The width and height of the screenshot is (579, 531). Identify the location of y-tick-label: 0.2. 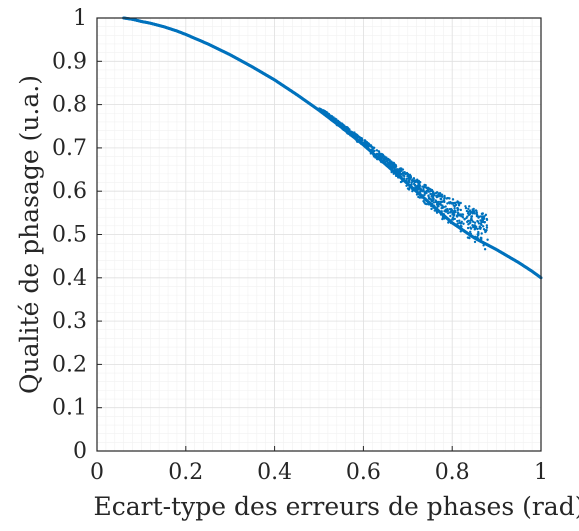
(69, 364).